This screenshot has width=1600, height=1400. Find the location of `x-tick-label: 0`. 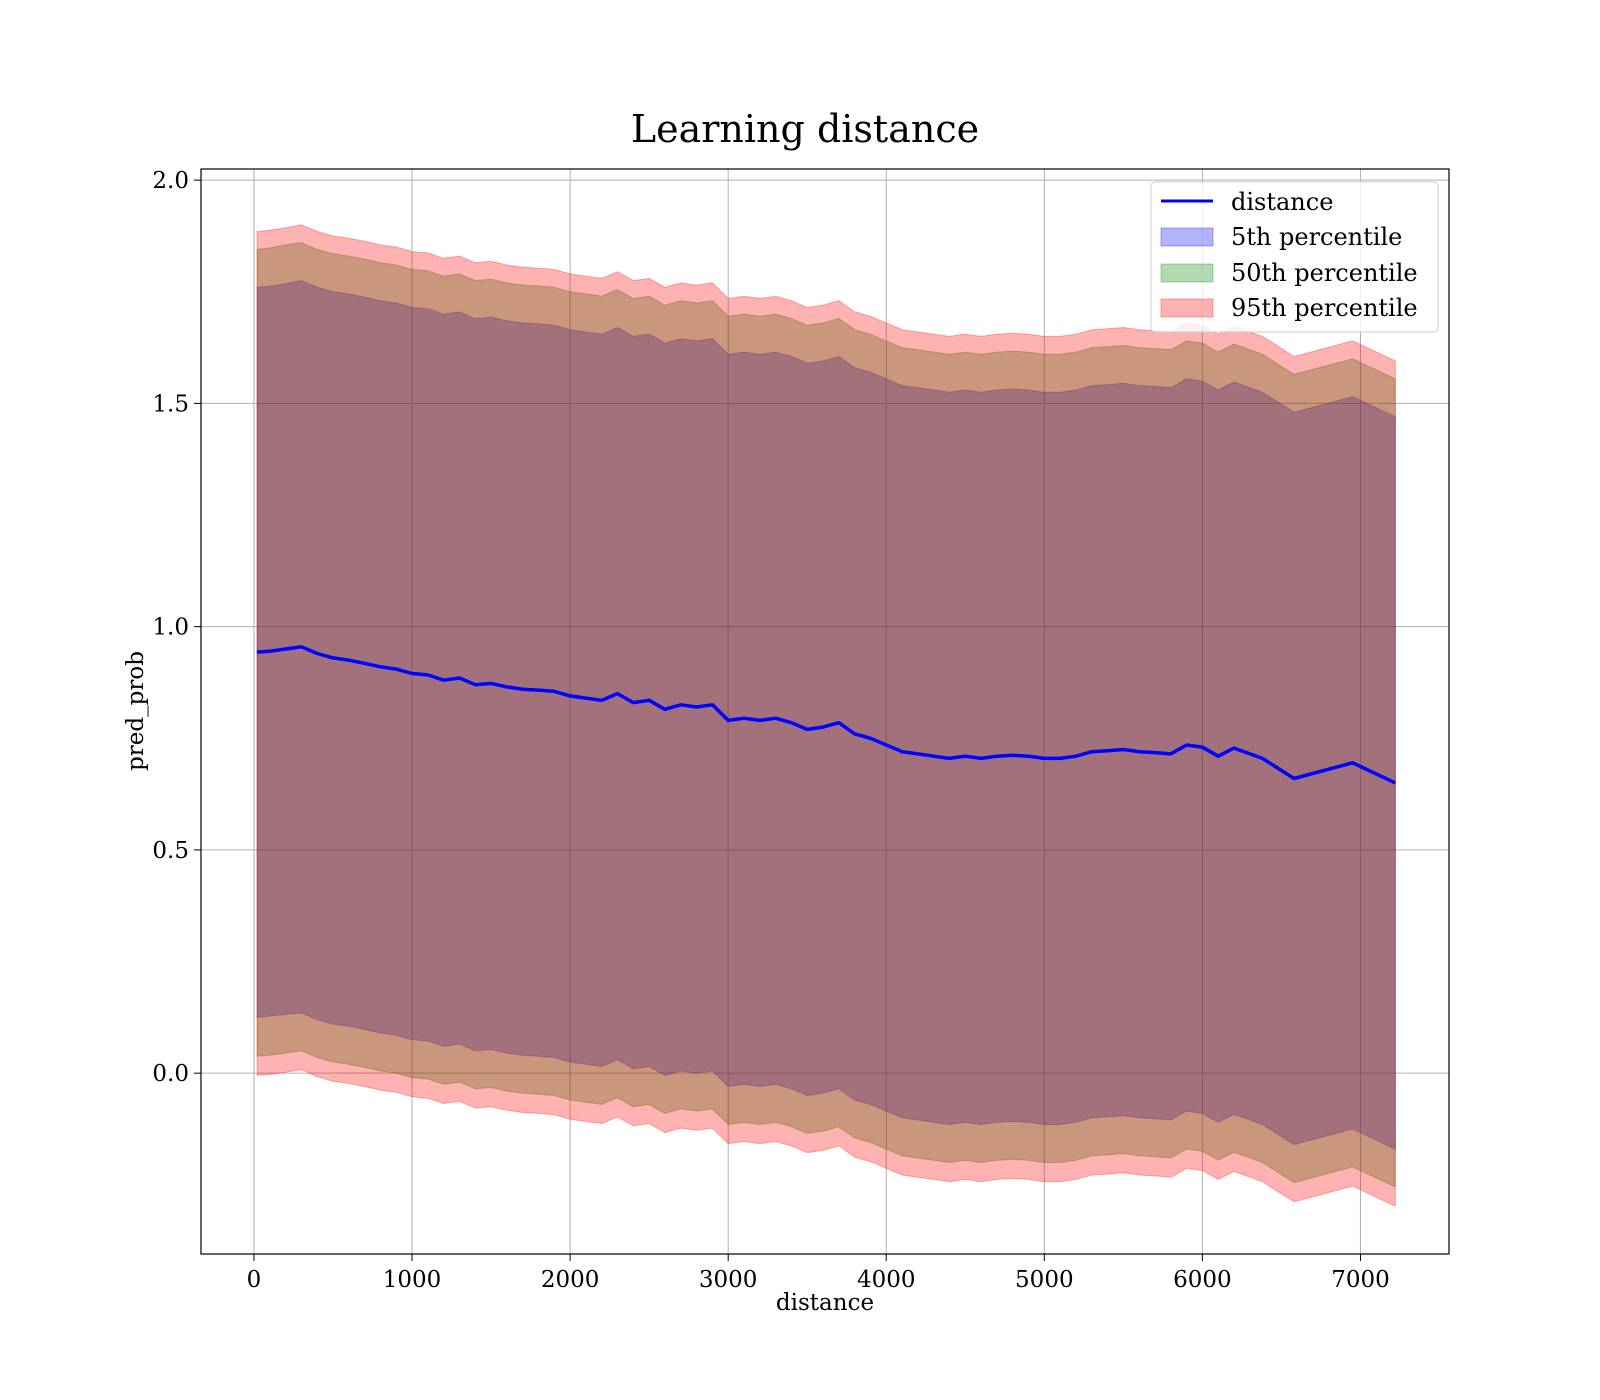

x-tick-label: 0 is located at coordinates (254, 1280).